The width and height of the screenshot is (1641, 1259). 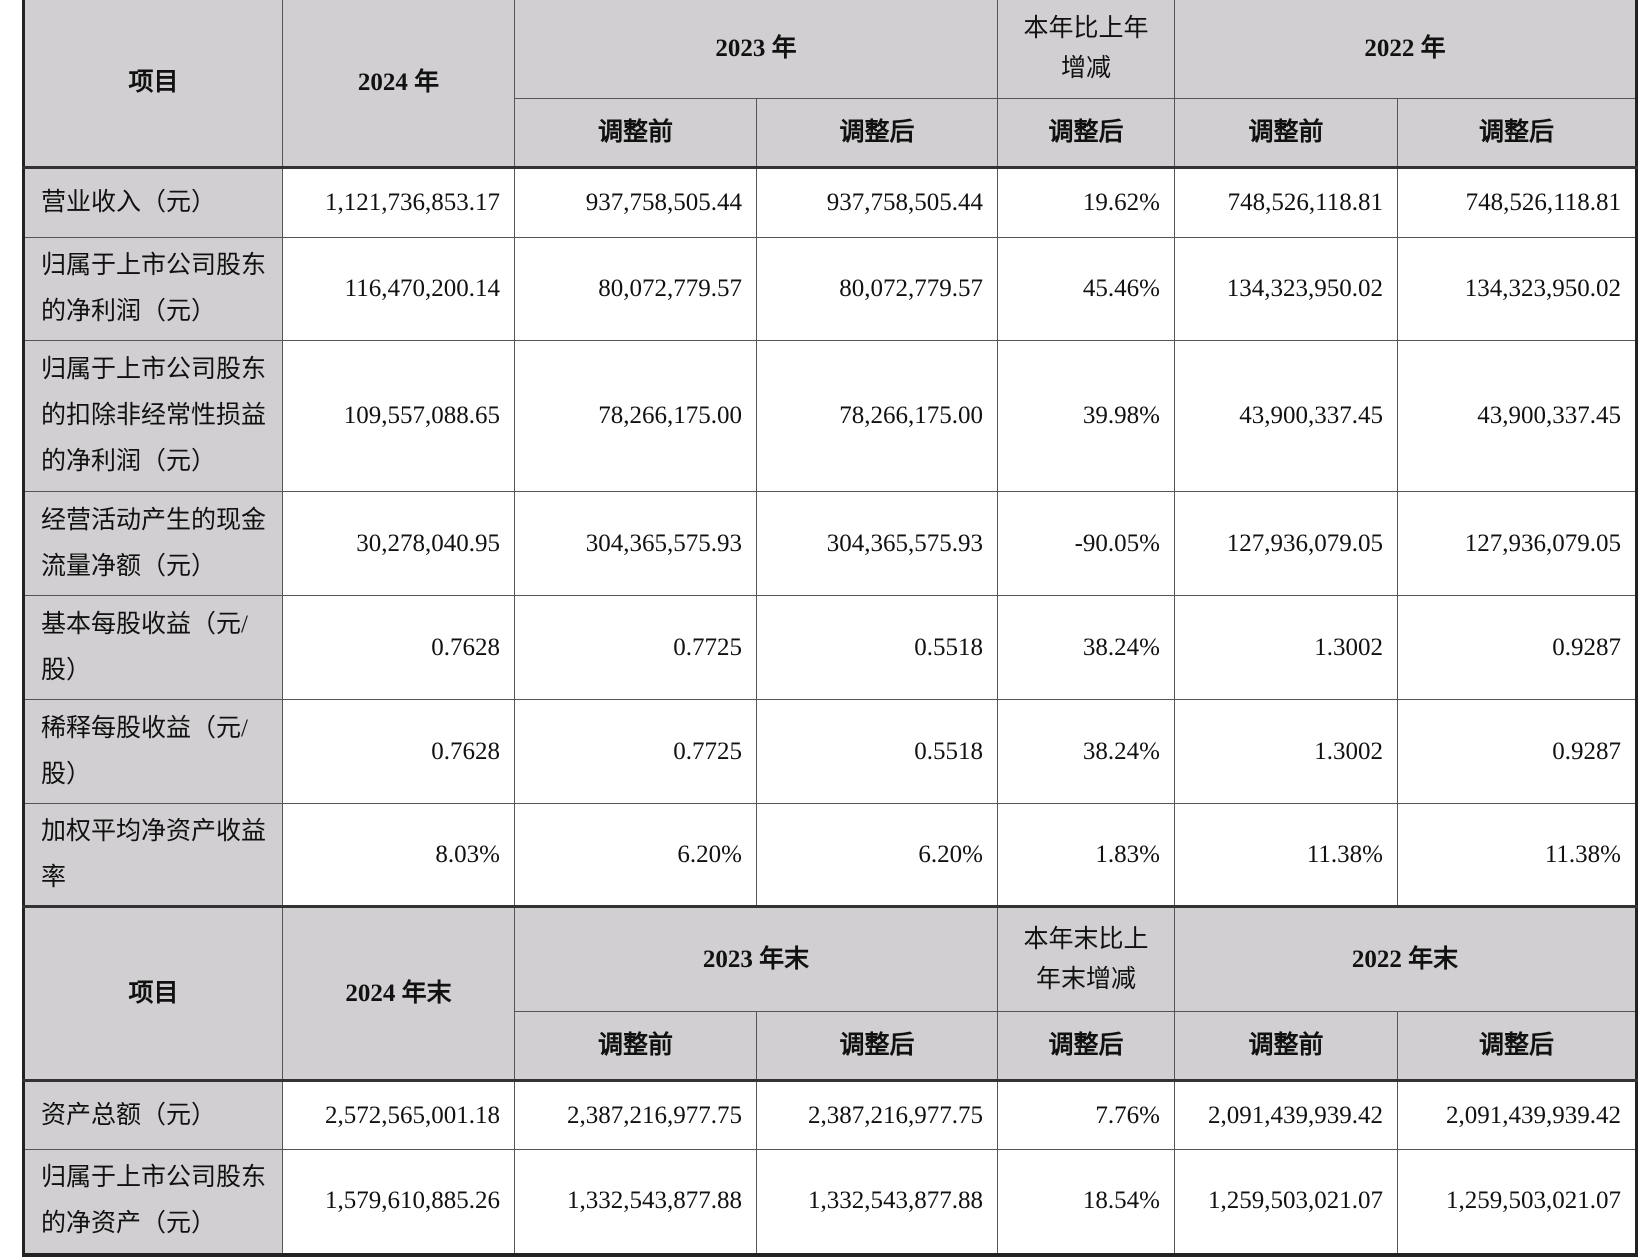 What do you see at coordinates (153, 751) in the screenshot?
I see `row-label: 稀释每股收益（元/股）` at bounding box center [153, 751].